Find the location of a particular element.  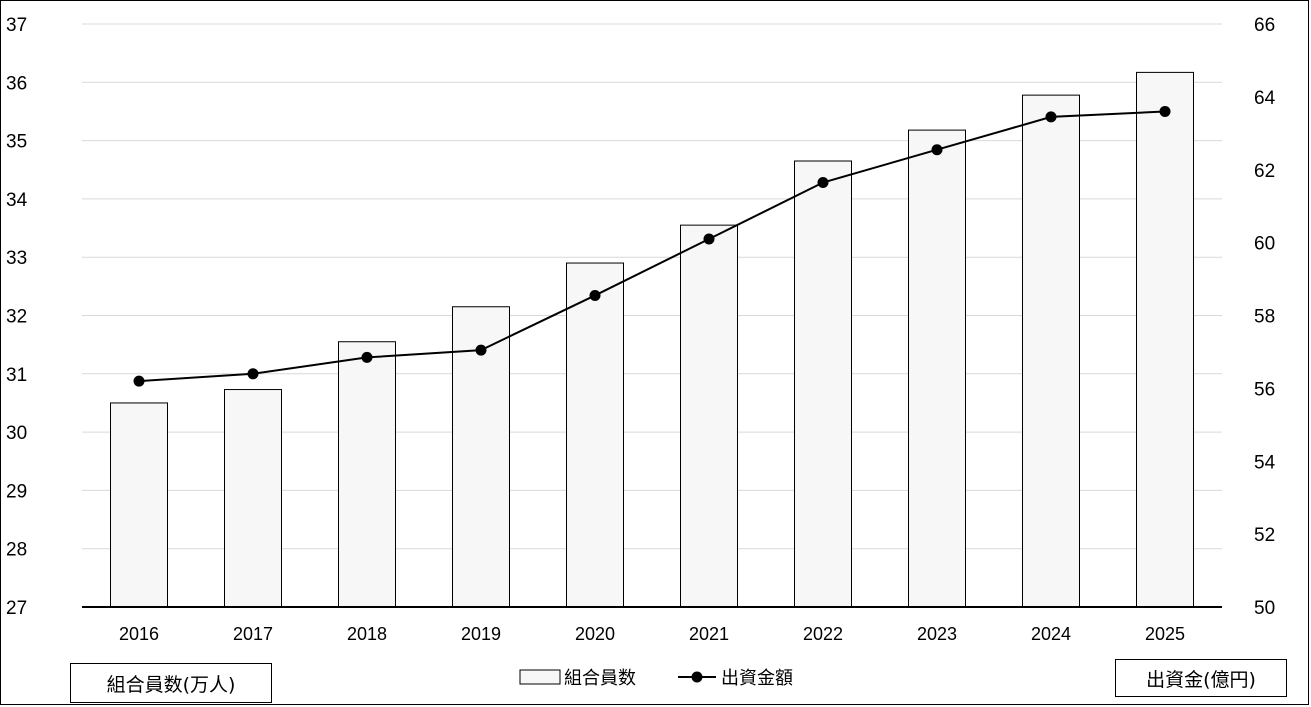

right-tick-label: 64 is located at coordinates (1265, 98).